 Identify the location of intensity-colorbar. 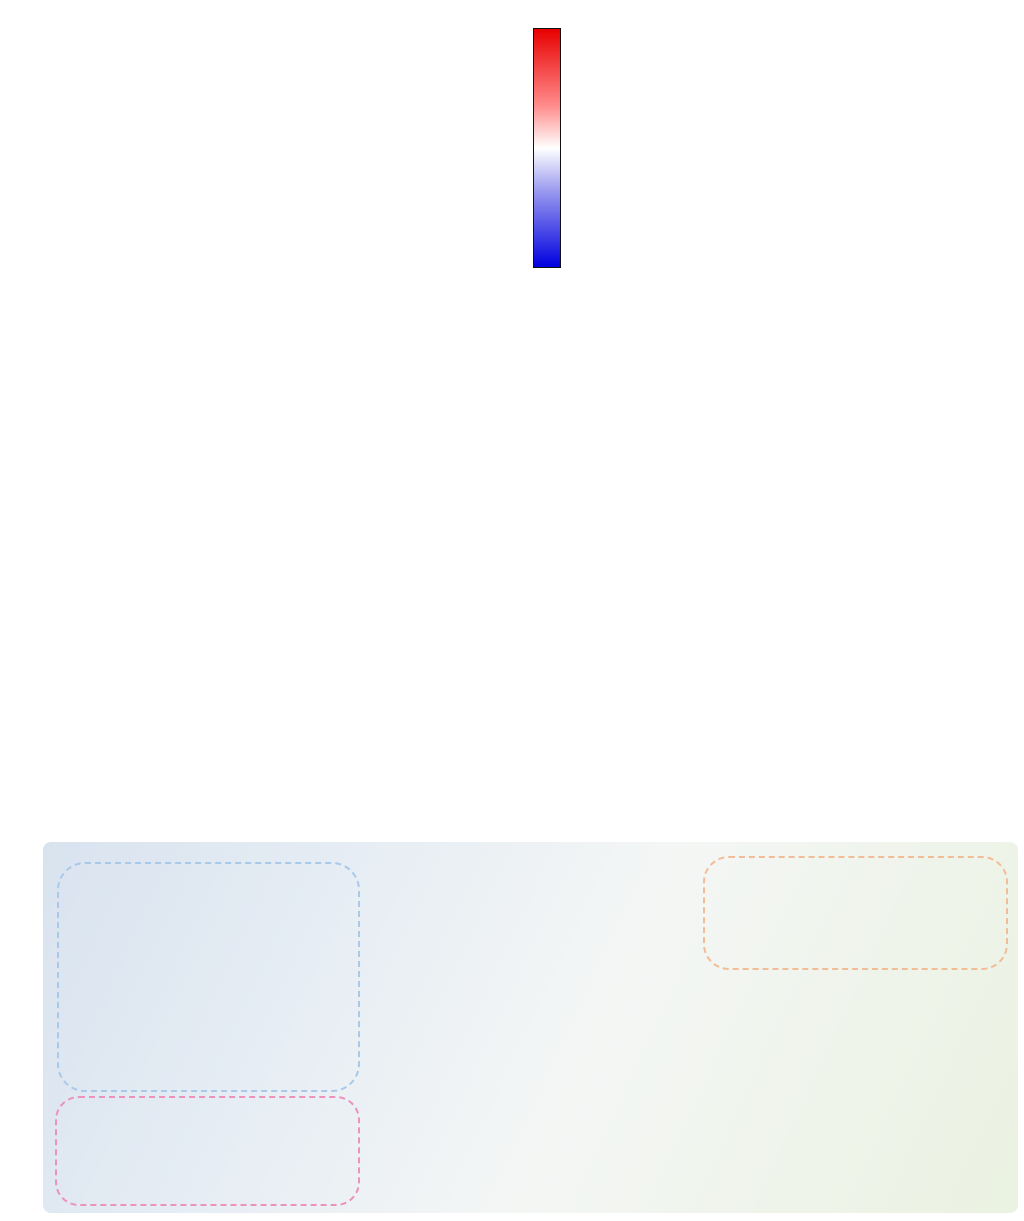
(547, 148).